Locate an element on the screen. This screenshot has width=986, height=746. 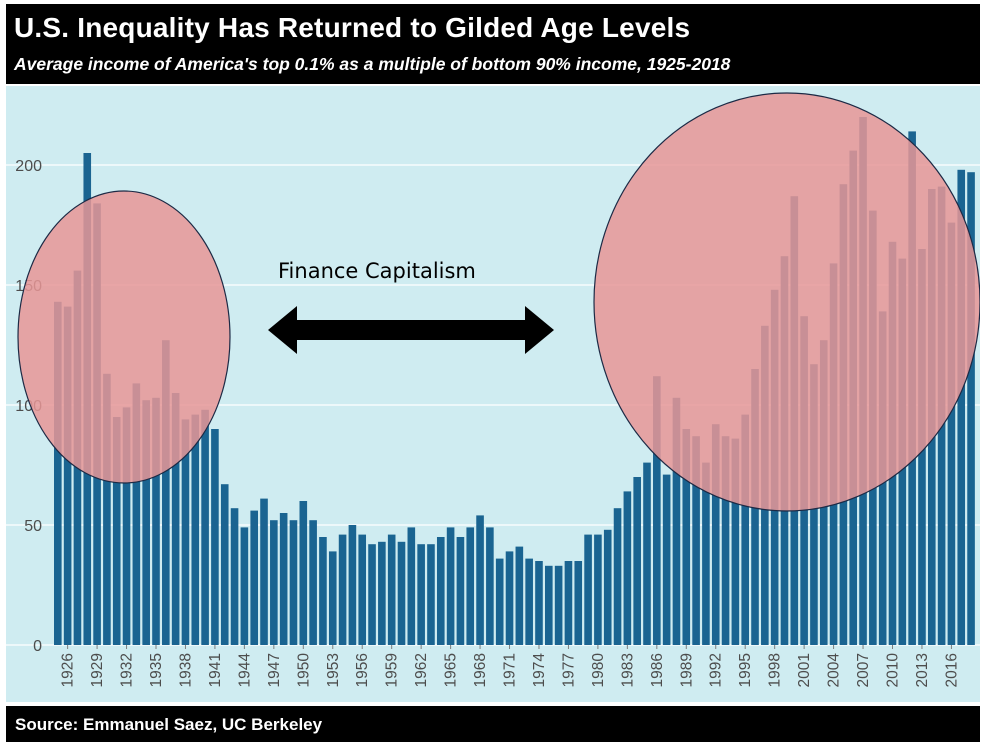
bar-1935 is located at coordinates (156, 521).